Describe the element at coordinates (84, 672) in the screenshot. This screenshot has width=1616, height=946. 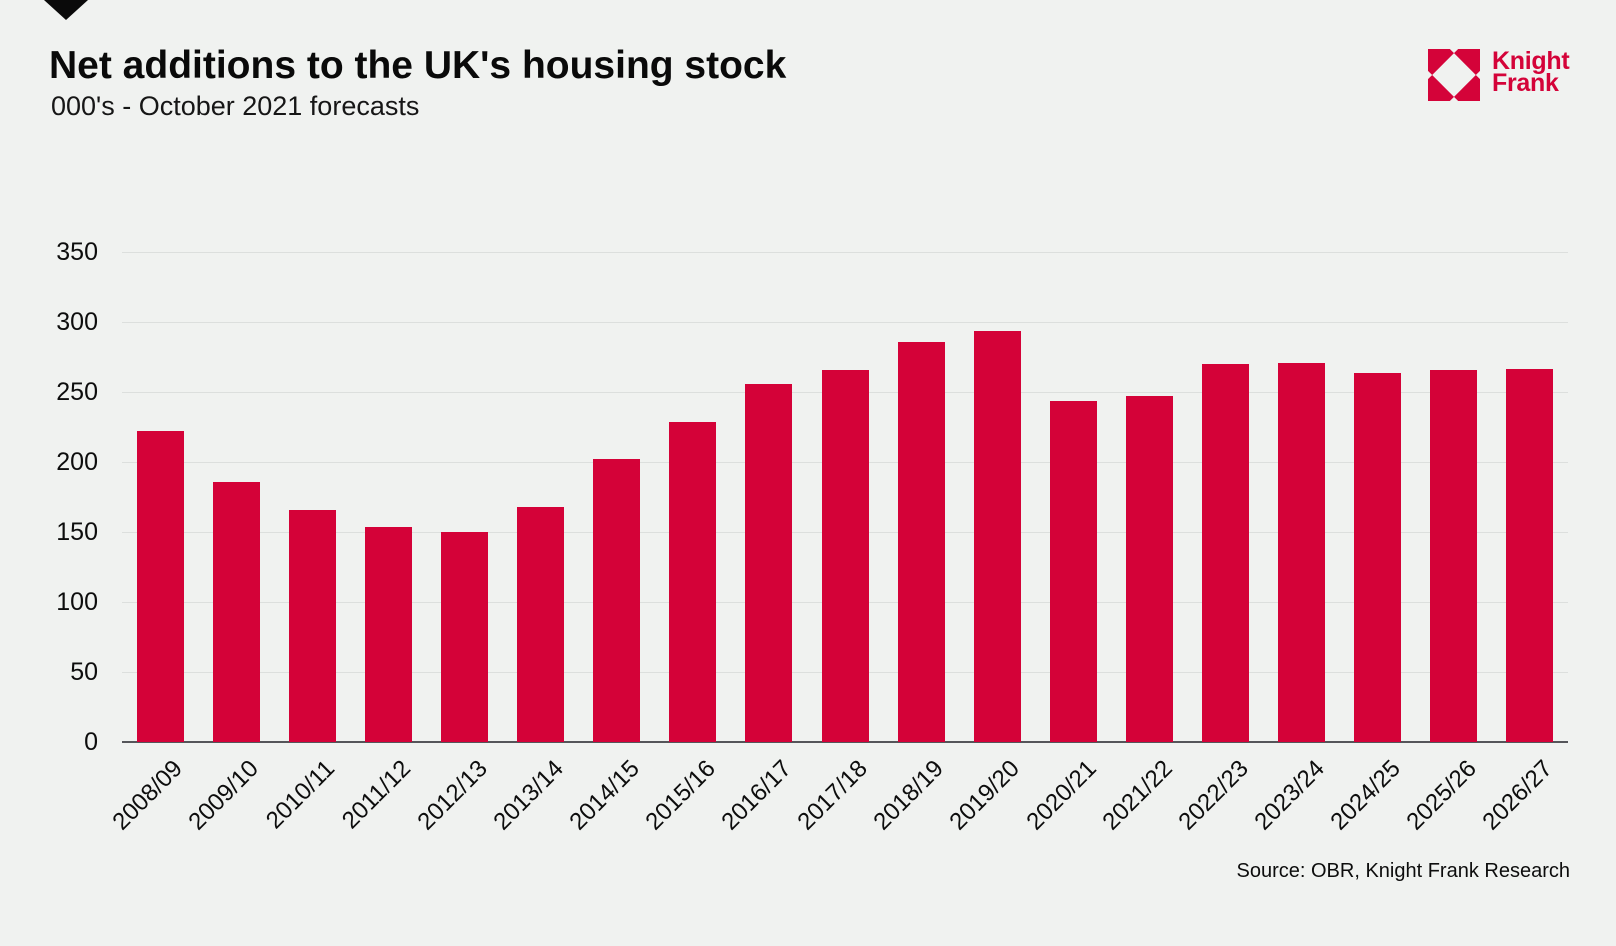
I see `y-axis-tick-label: 50` at that location.